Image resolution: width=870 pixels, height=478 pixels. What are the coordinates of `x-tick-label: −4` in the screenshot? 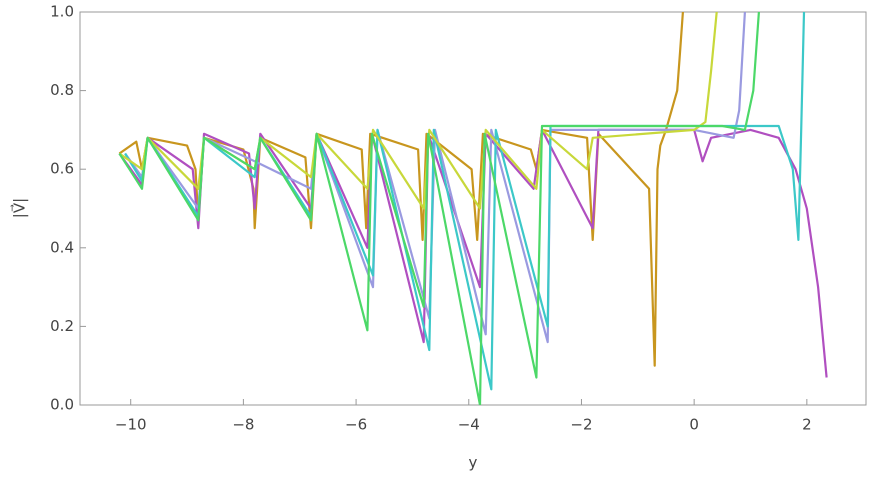 It's located at (469, 425).